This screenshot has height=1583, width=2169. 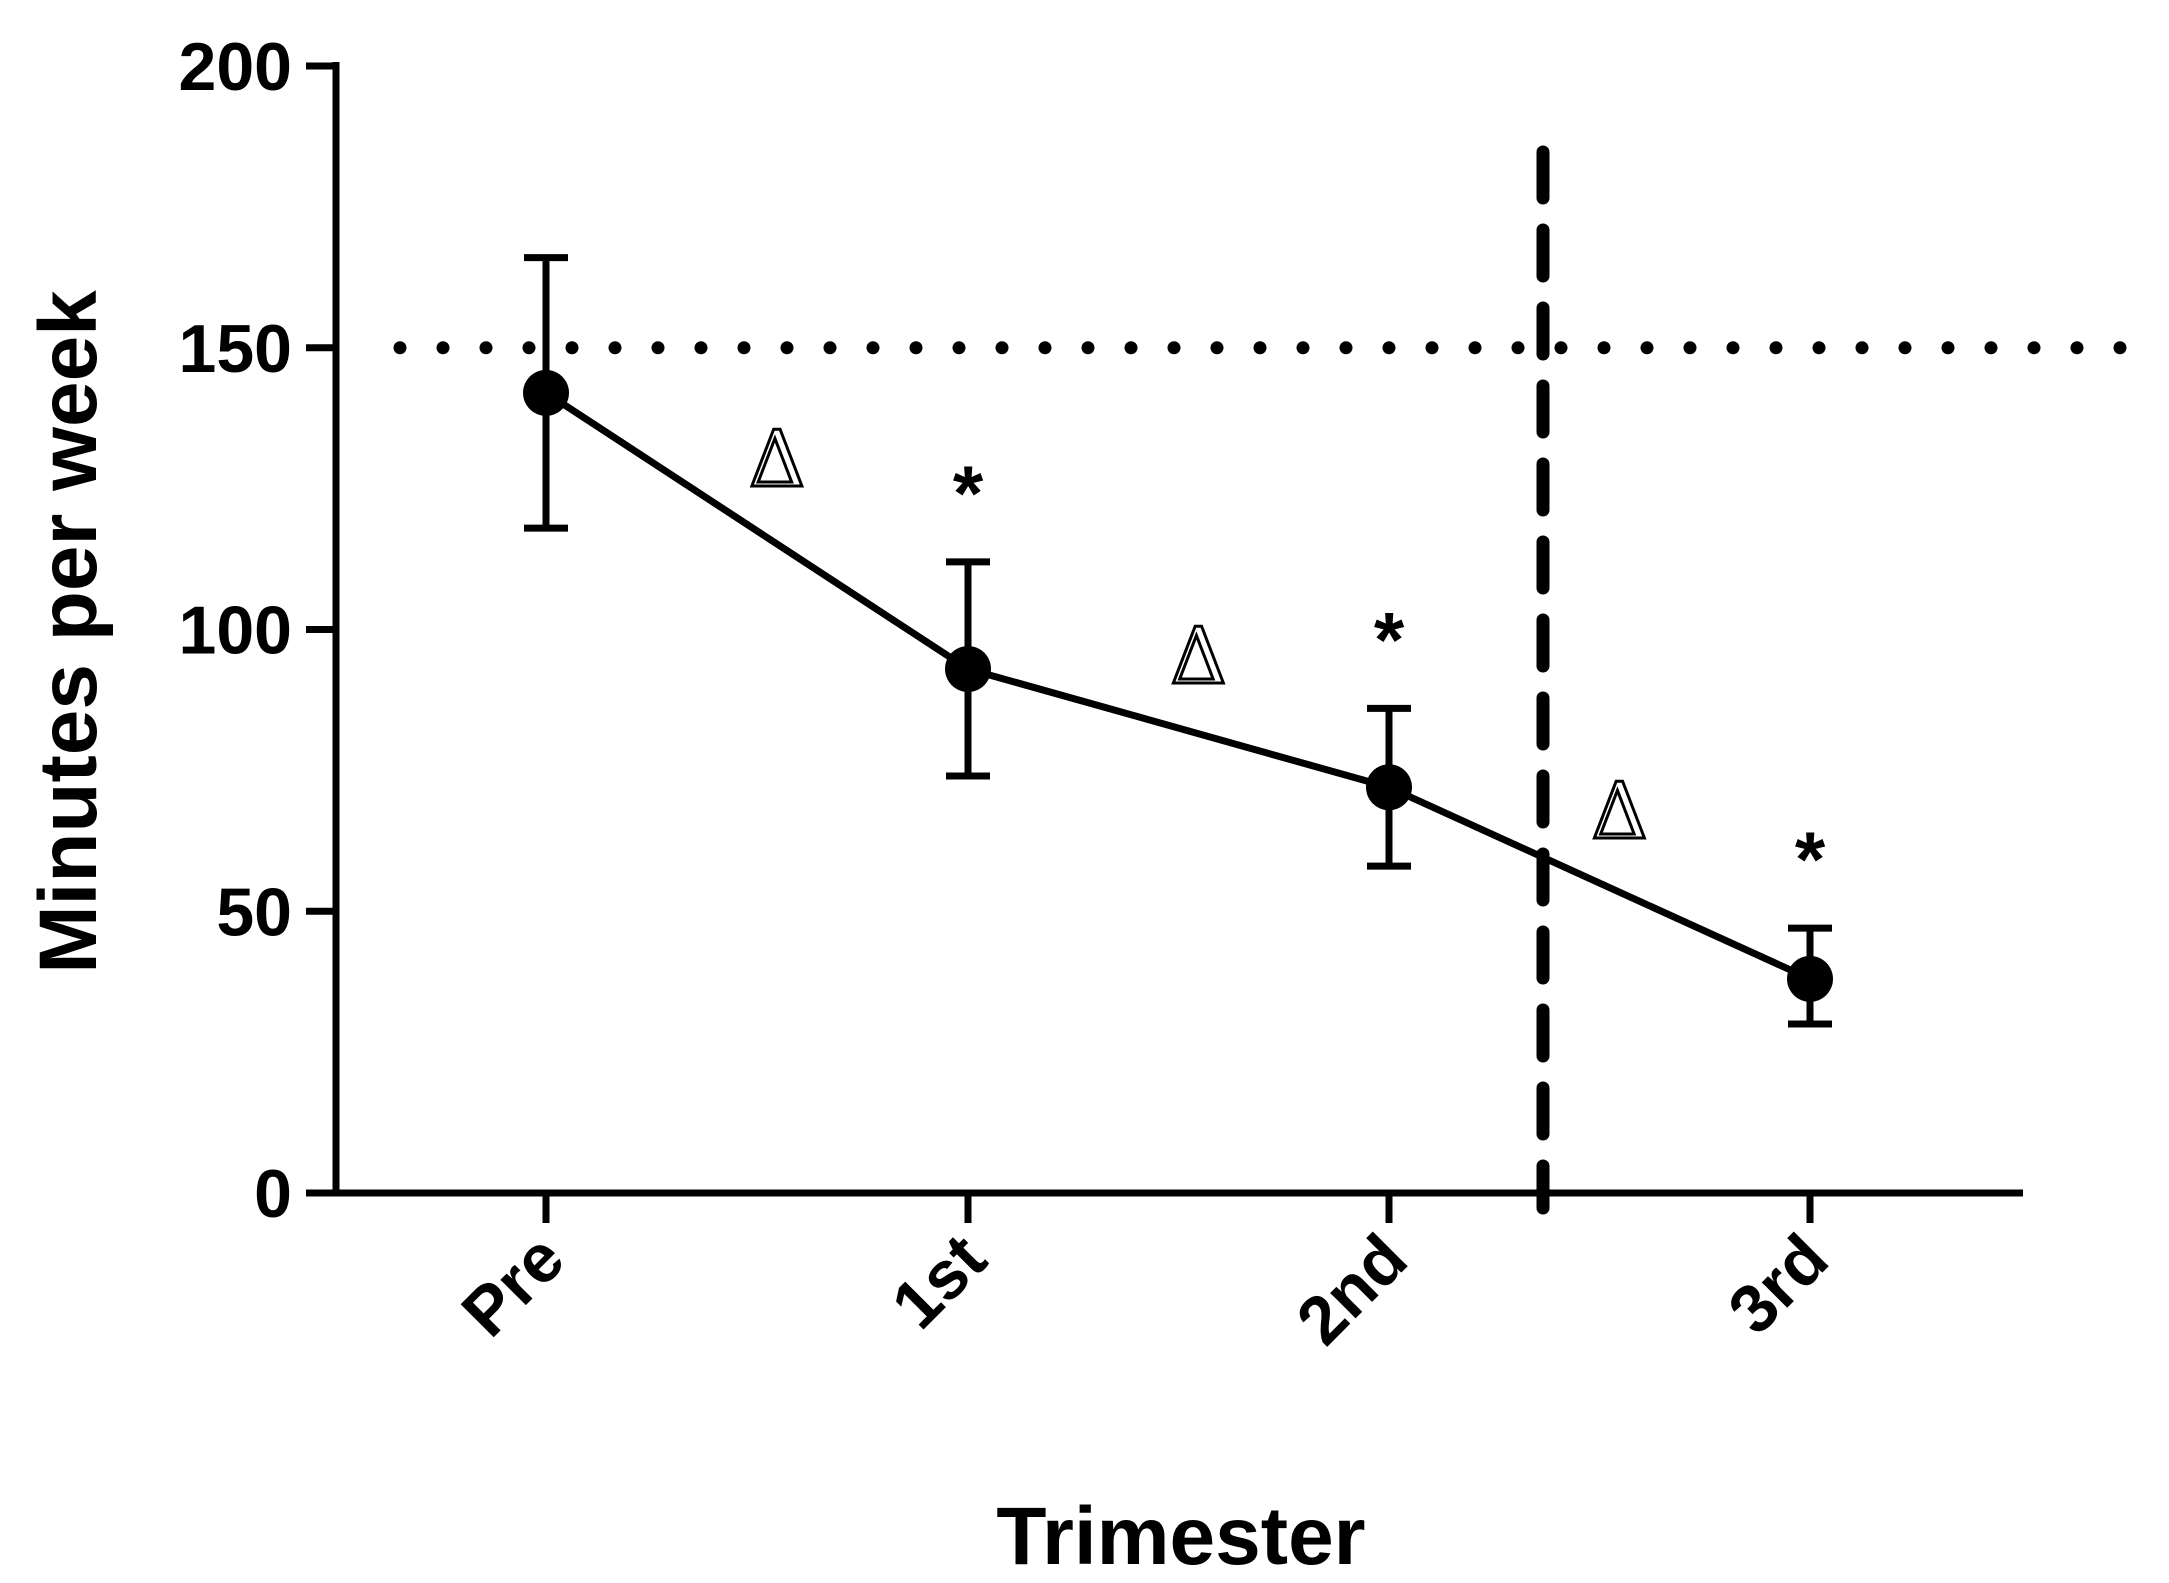 I want to click on x-tick-label: 3rd, so click(x=1778, y=1284).